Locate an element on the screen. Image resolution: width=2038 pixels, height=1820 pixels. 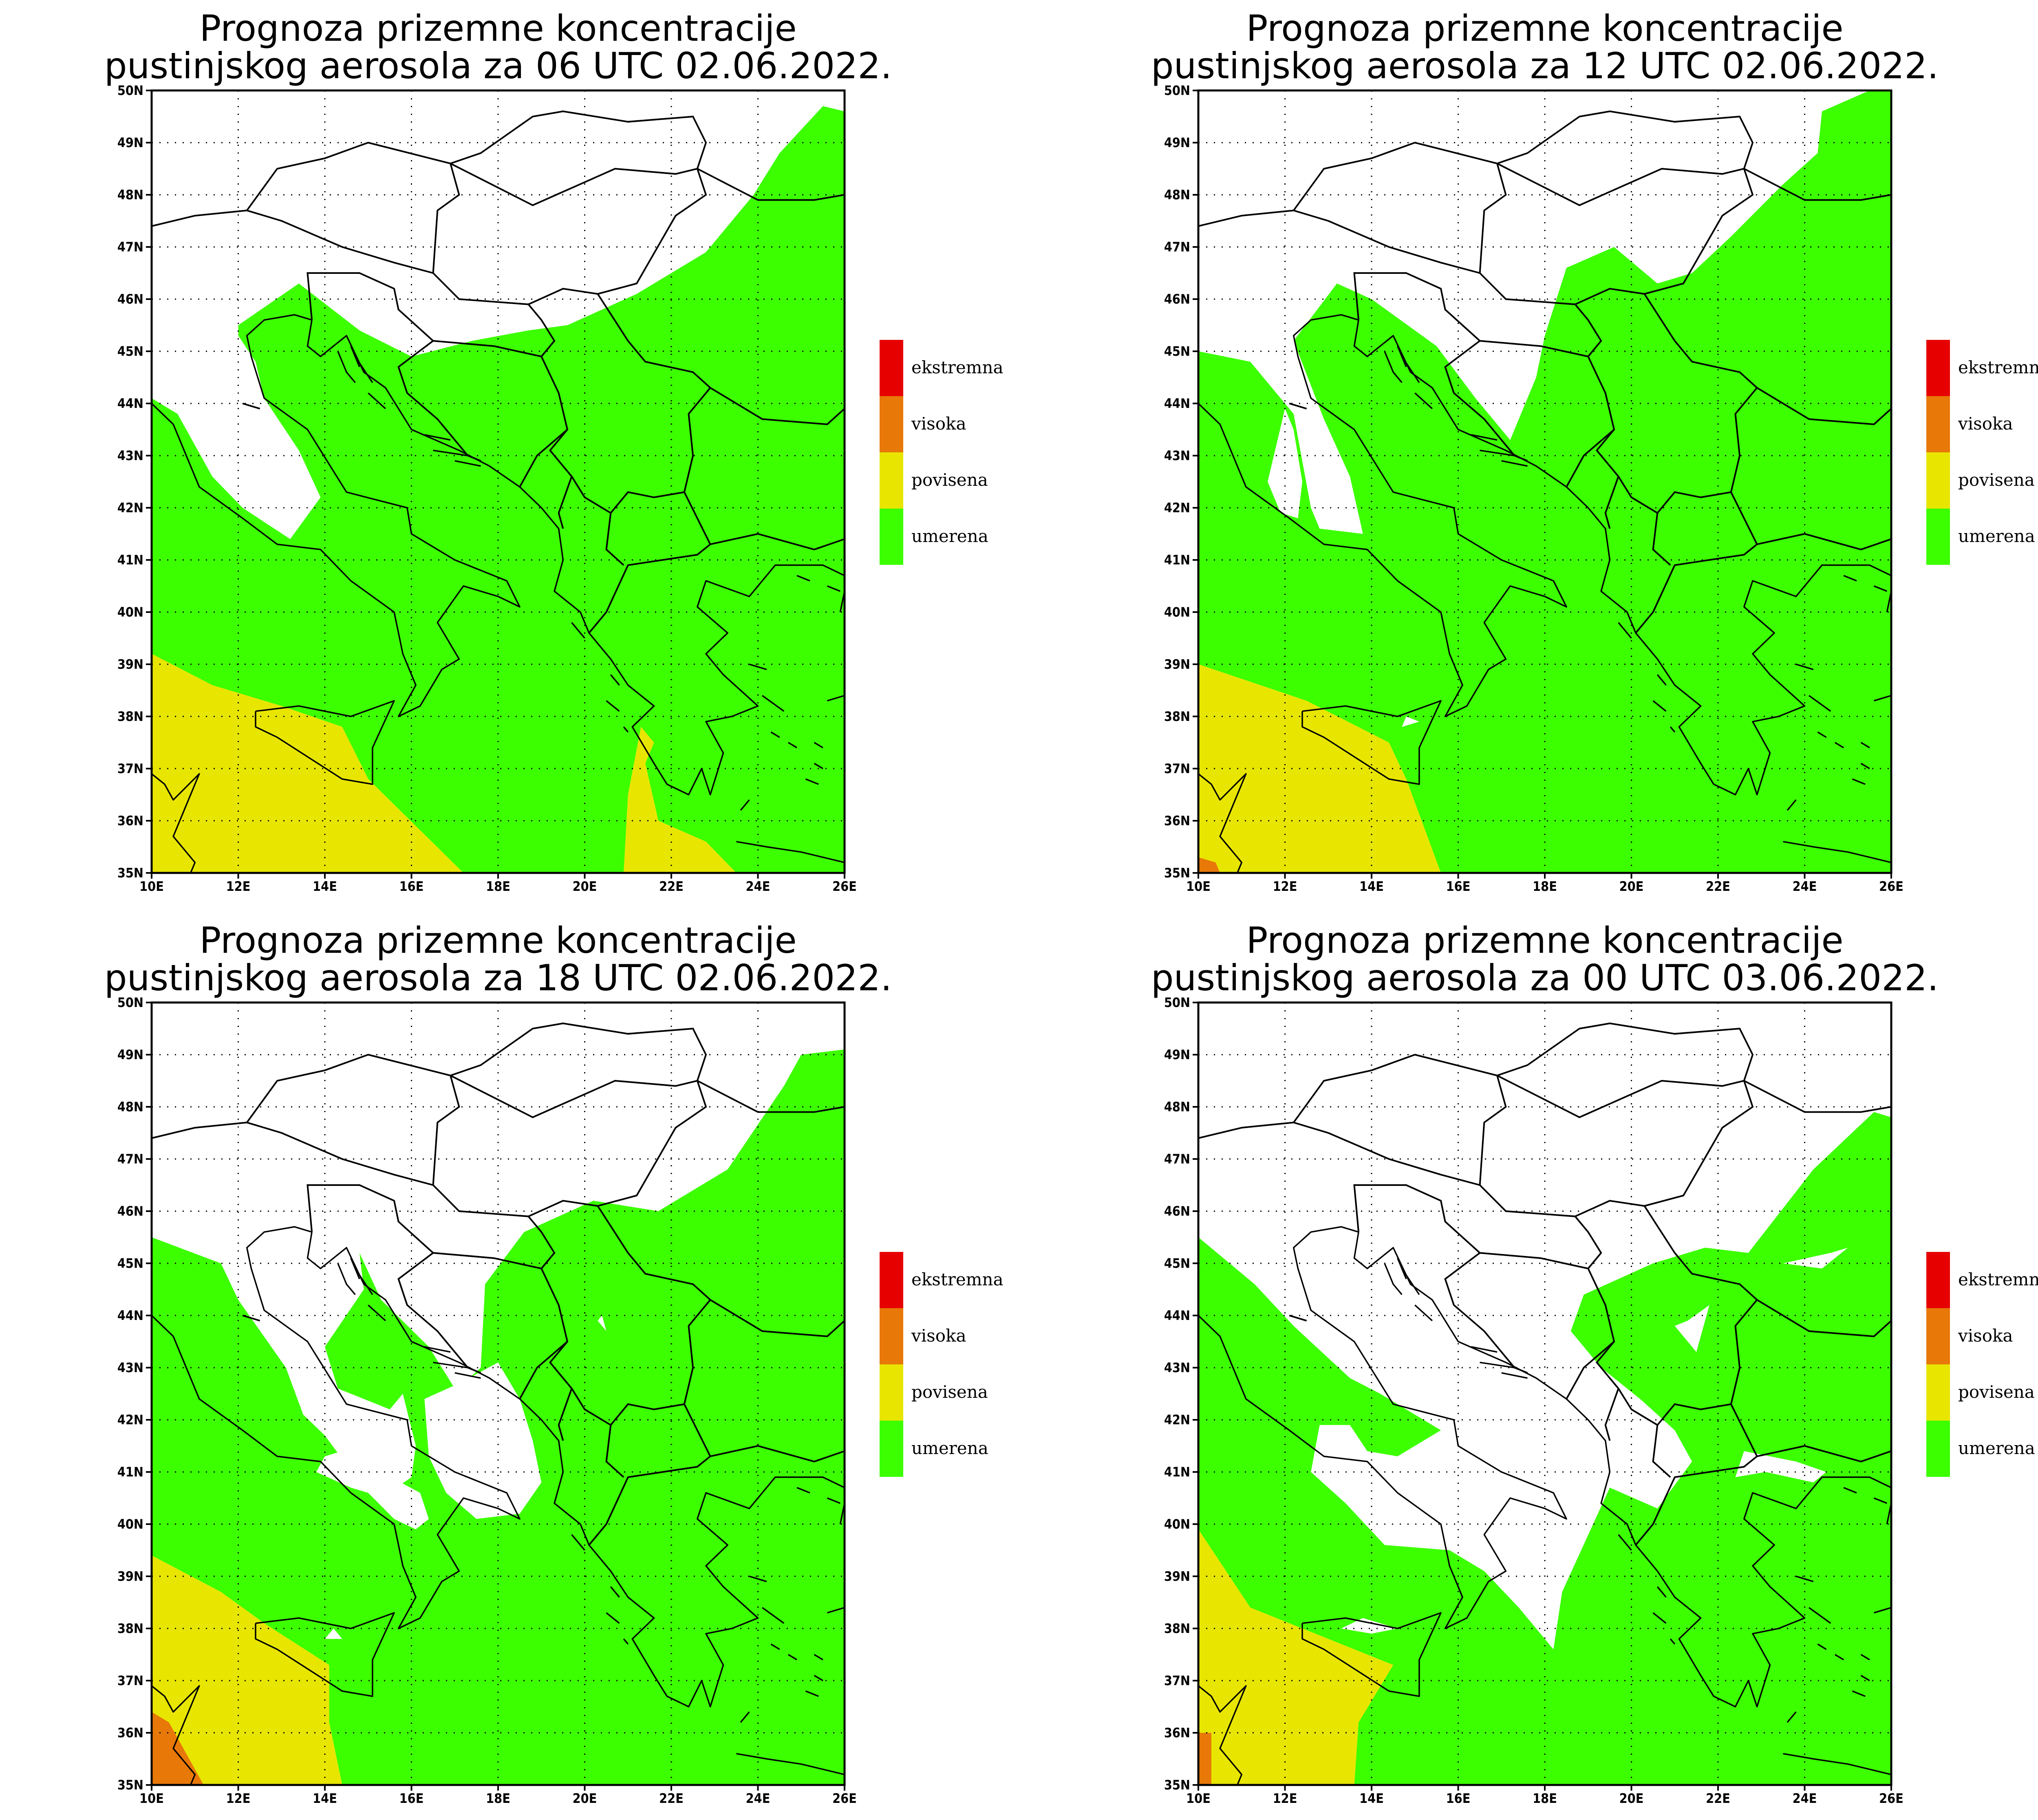
lat-tick-label: 39N is located at coordinates (130, 1577).